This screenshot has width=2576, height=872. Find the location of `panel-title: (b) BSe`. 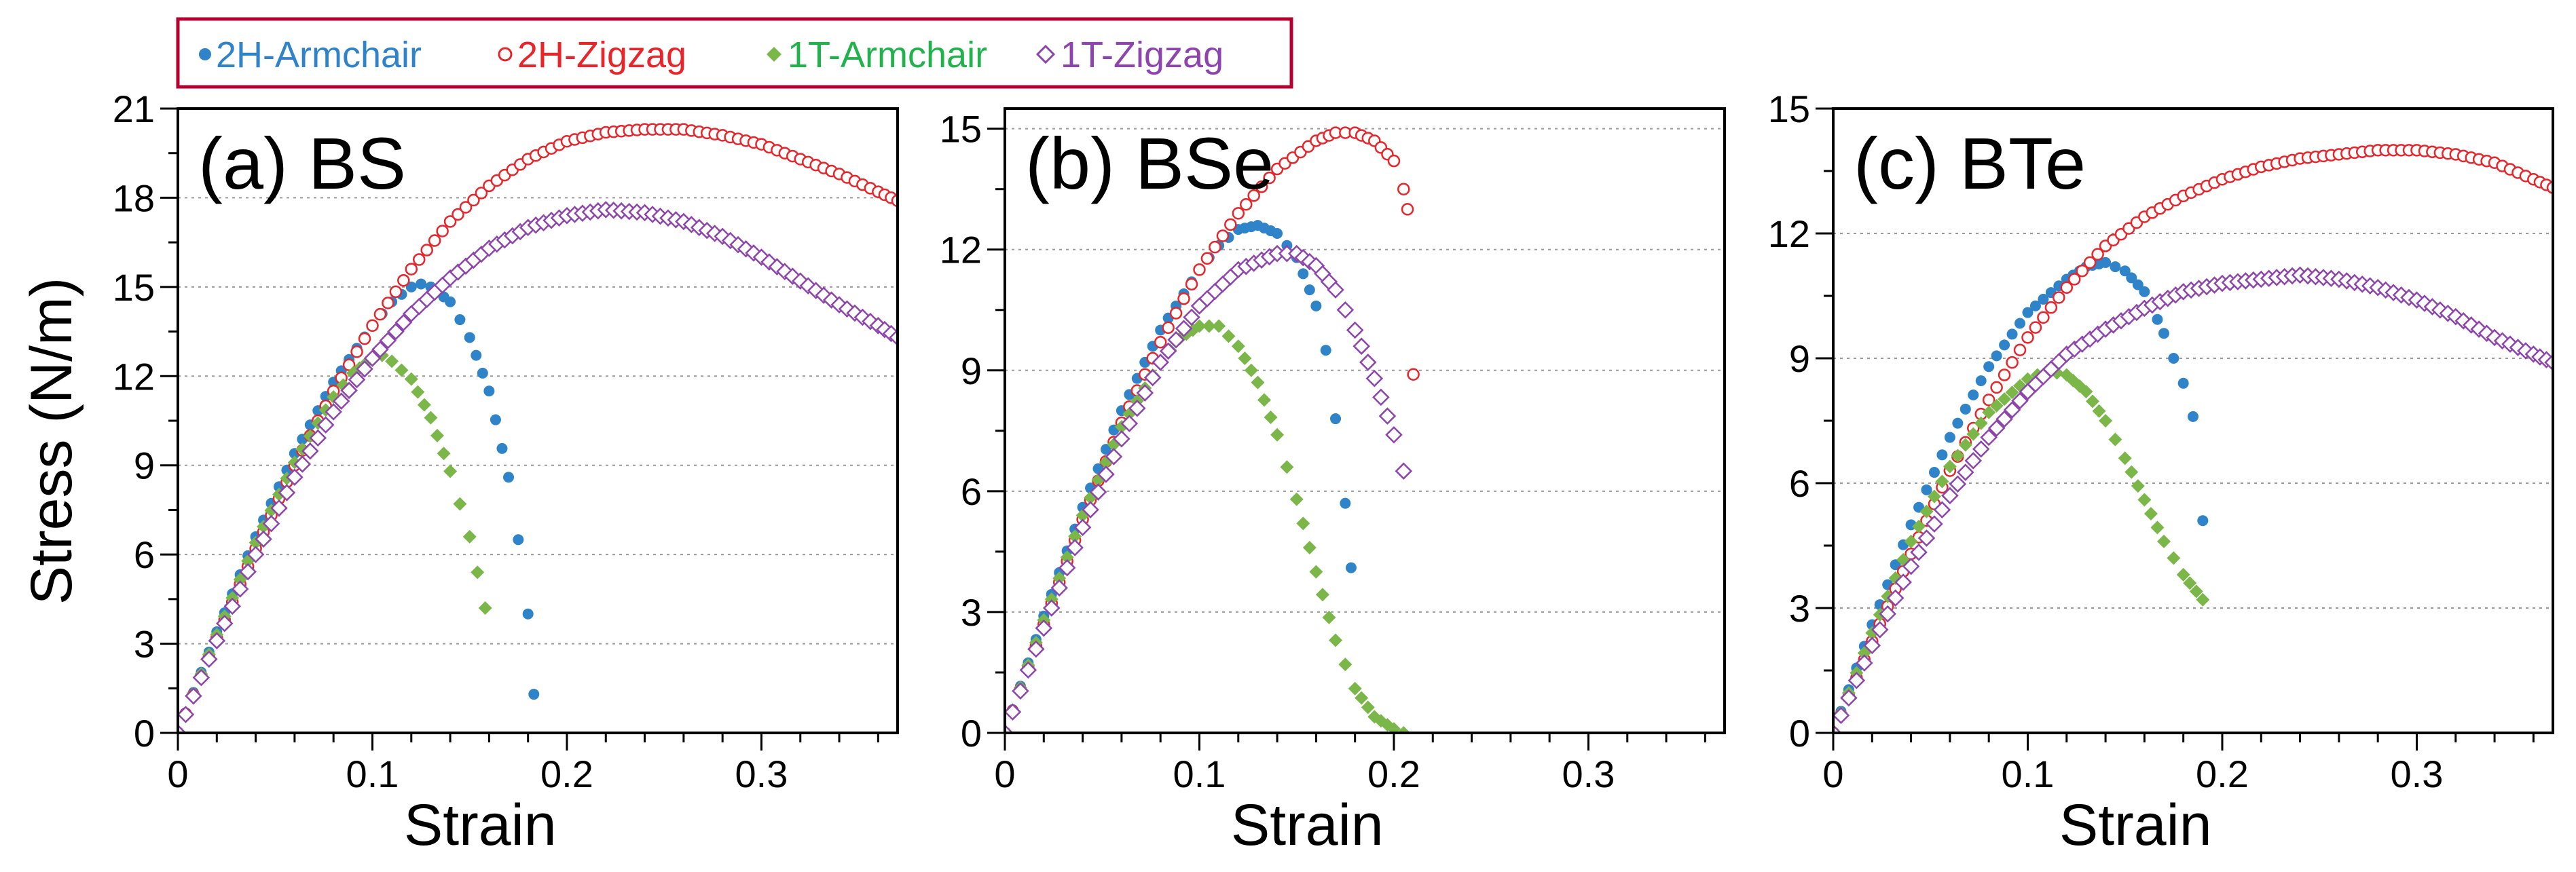

panel-title: (b) BSe is located at coordinates (1149, 163).